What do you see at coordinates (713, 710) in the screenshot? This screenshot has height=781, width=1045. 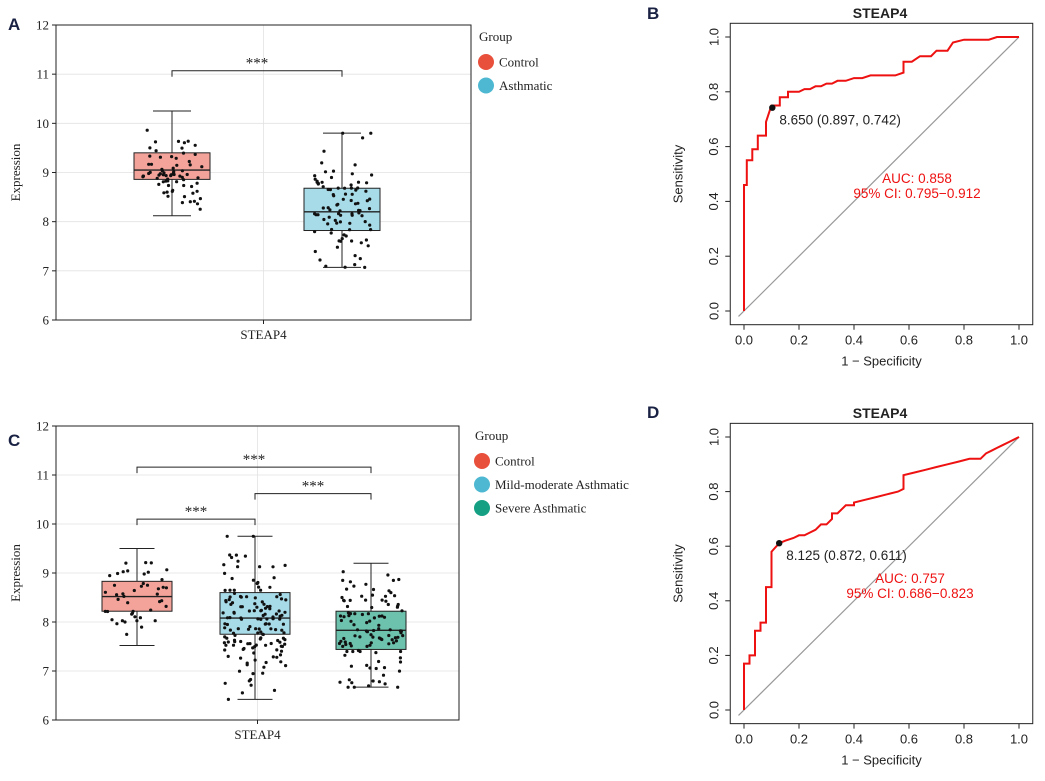 I see `y-tick-label: 0.0` at bounding box center [713, 710].